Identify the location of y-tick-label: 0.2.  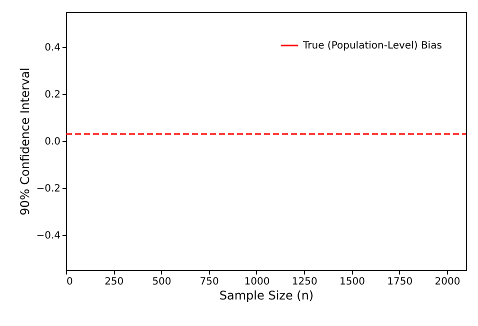
(52, 95).